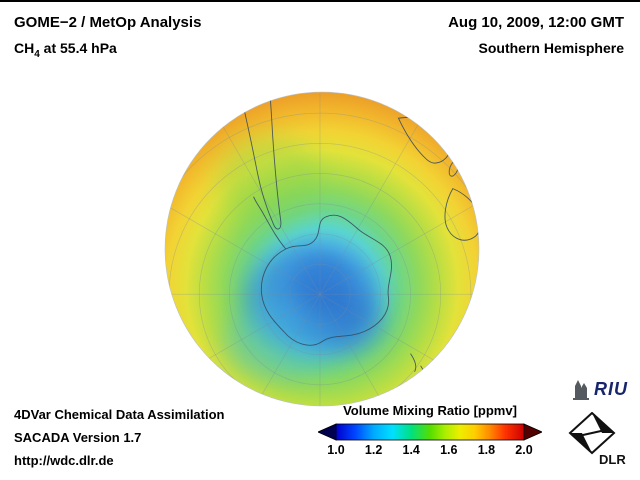 The height and width of the screenshot is (480, 640). What do you see at coordinates (270, 223) in the screenshot?
I see `antarctic-peninsula-outline` at bounding box center [270, 223].